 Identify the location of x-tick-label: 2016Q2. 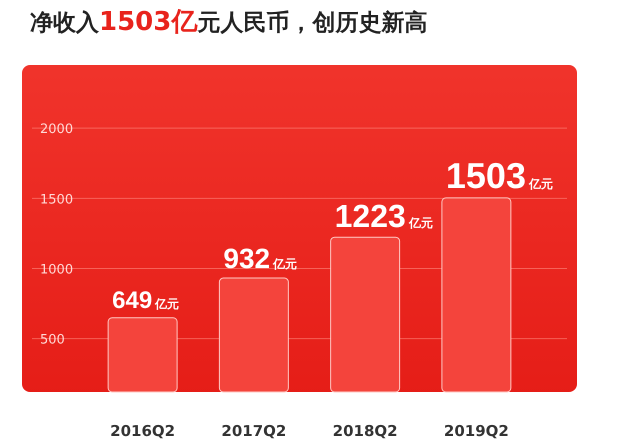
(143, 431).